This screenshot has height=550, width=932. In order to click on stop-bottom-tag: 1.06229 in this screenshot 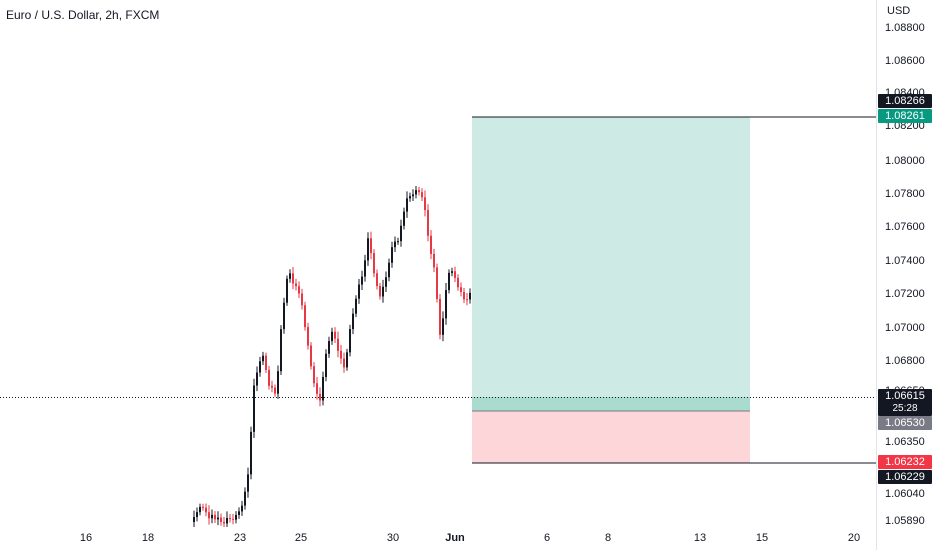, I will do `click(905, 477)`.